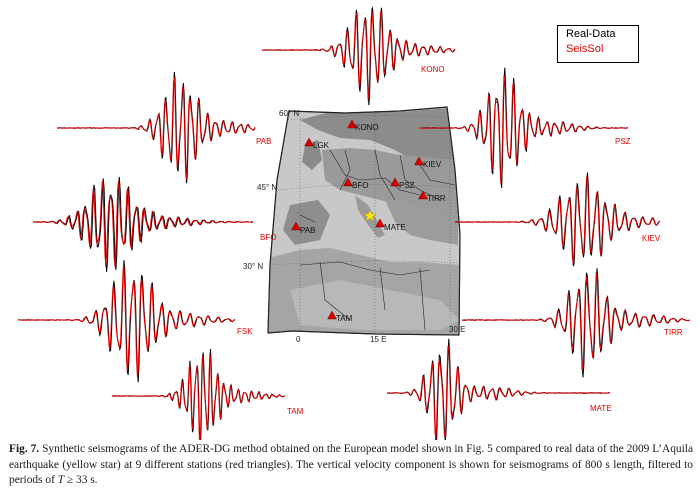 Image resolution: width=700 pixels, height=501 pixels. What do you see at coordinates (245, 331) in the screenshot?
I see `trace-label-fsk: FSK` at bounding box center [245, 331].